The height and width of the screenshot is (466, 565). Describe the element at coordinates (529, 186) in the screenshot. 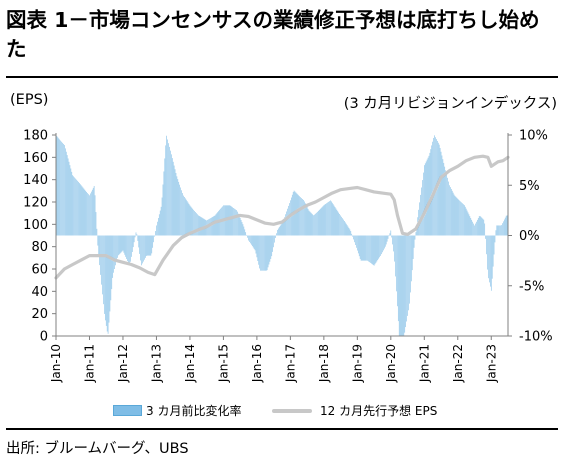

I see `y-right-tick-label: 5%` at that location.